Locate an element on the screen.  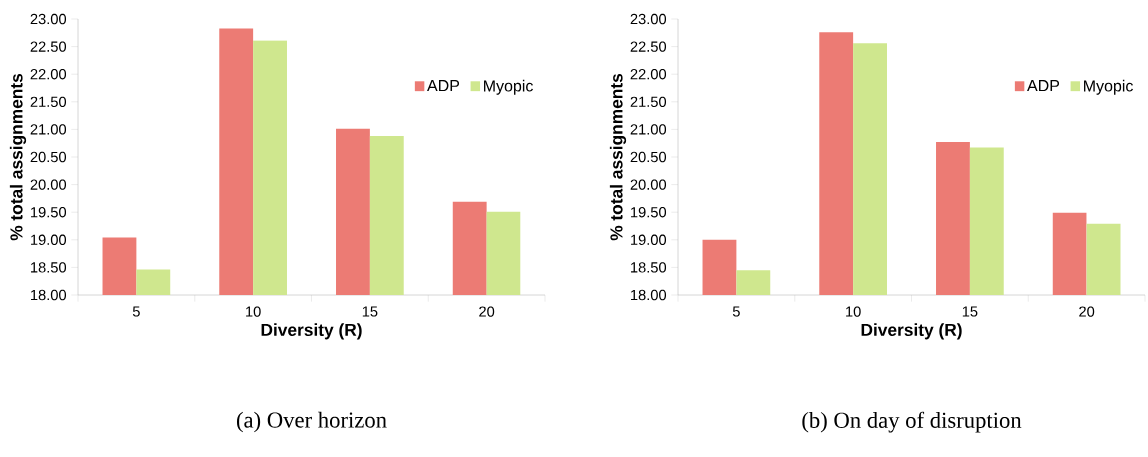
text: (b) On day of disruption is located at coordinates (912, 422).